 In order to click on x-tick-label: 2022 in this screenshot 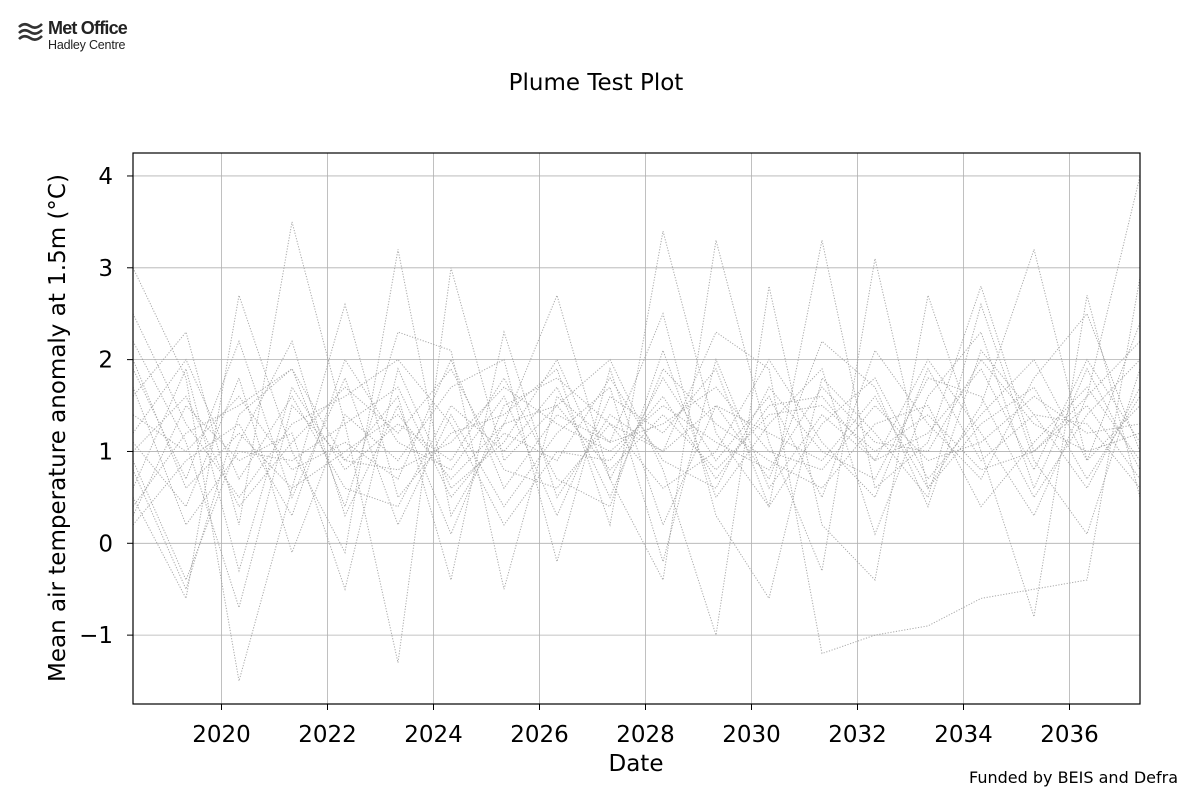, I will do `click(327, 735)`.